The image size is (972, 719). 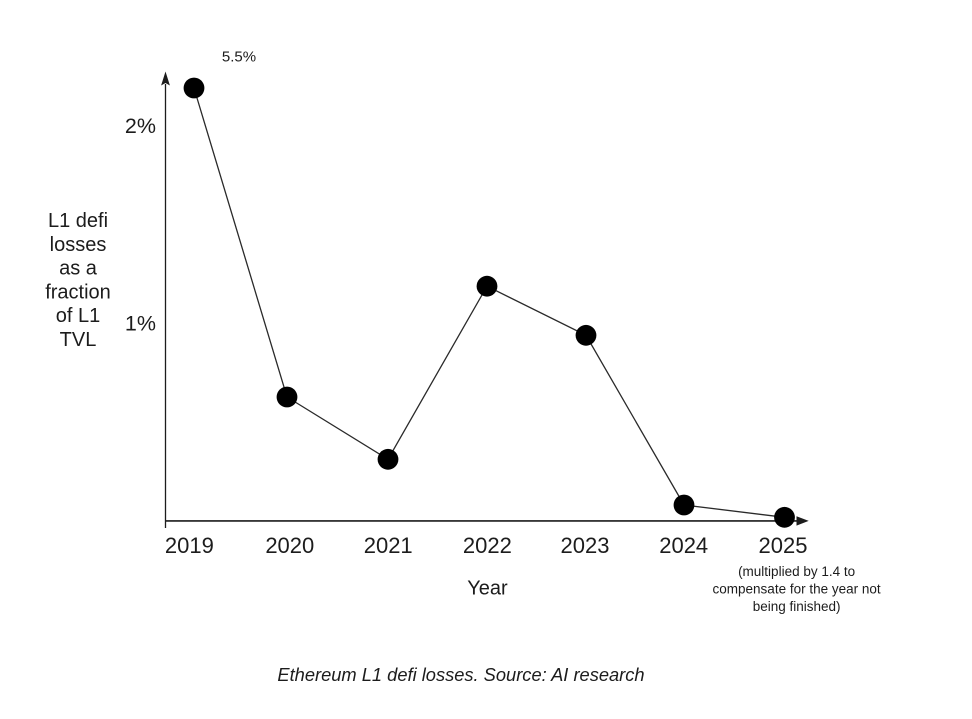 I want to click on svg-text: (multiplied by 1.4 to, so click(x=796, y=571).